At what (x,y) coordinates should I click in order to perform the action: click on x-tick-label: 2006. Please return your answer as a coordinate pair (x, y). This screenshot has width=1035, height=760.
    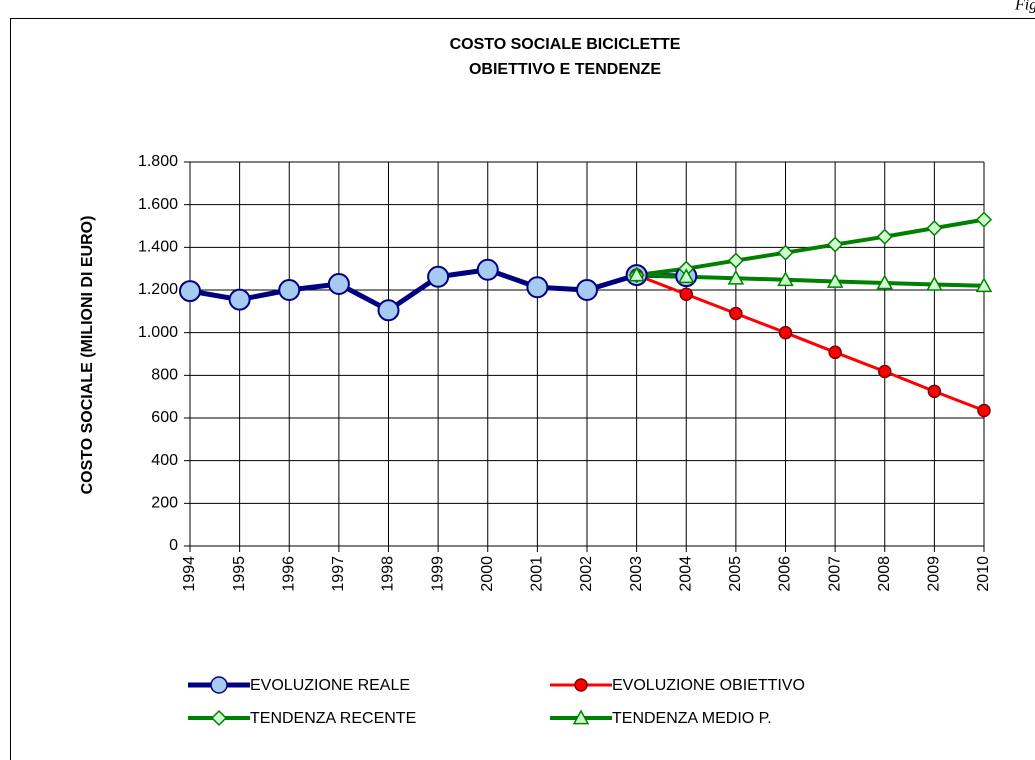
    Looking at the image, I should click on (785, 574).